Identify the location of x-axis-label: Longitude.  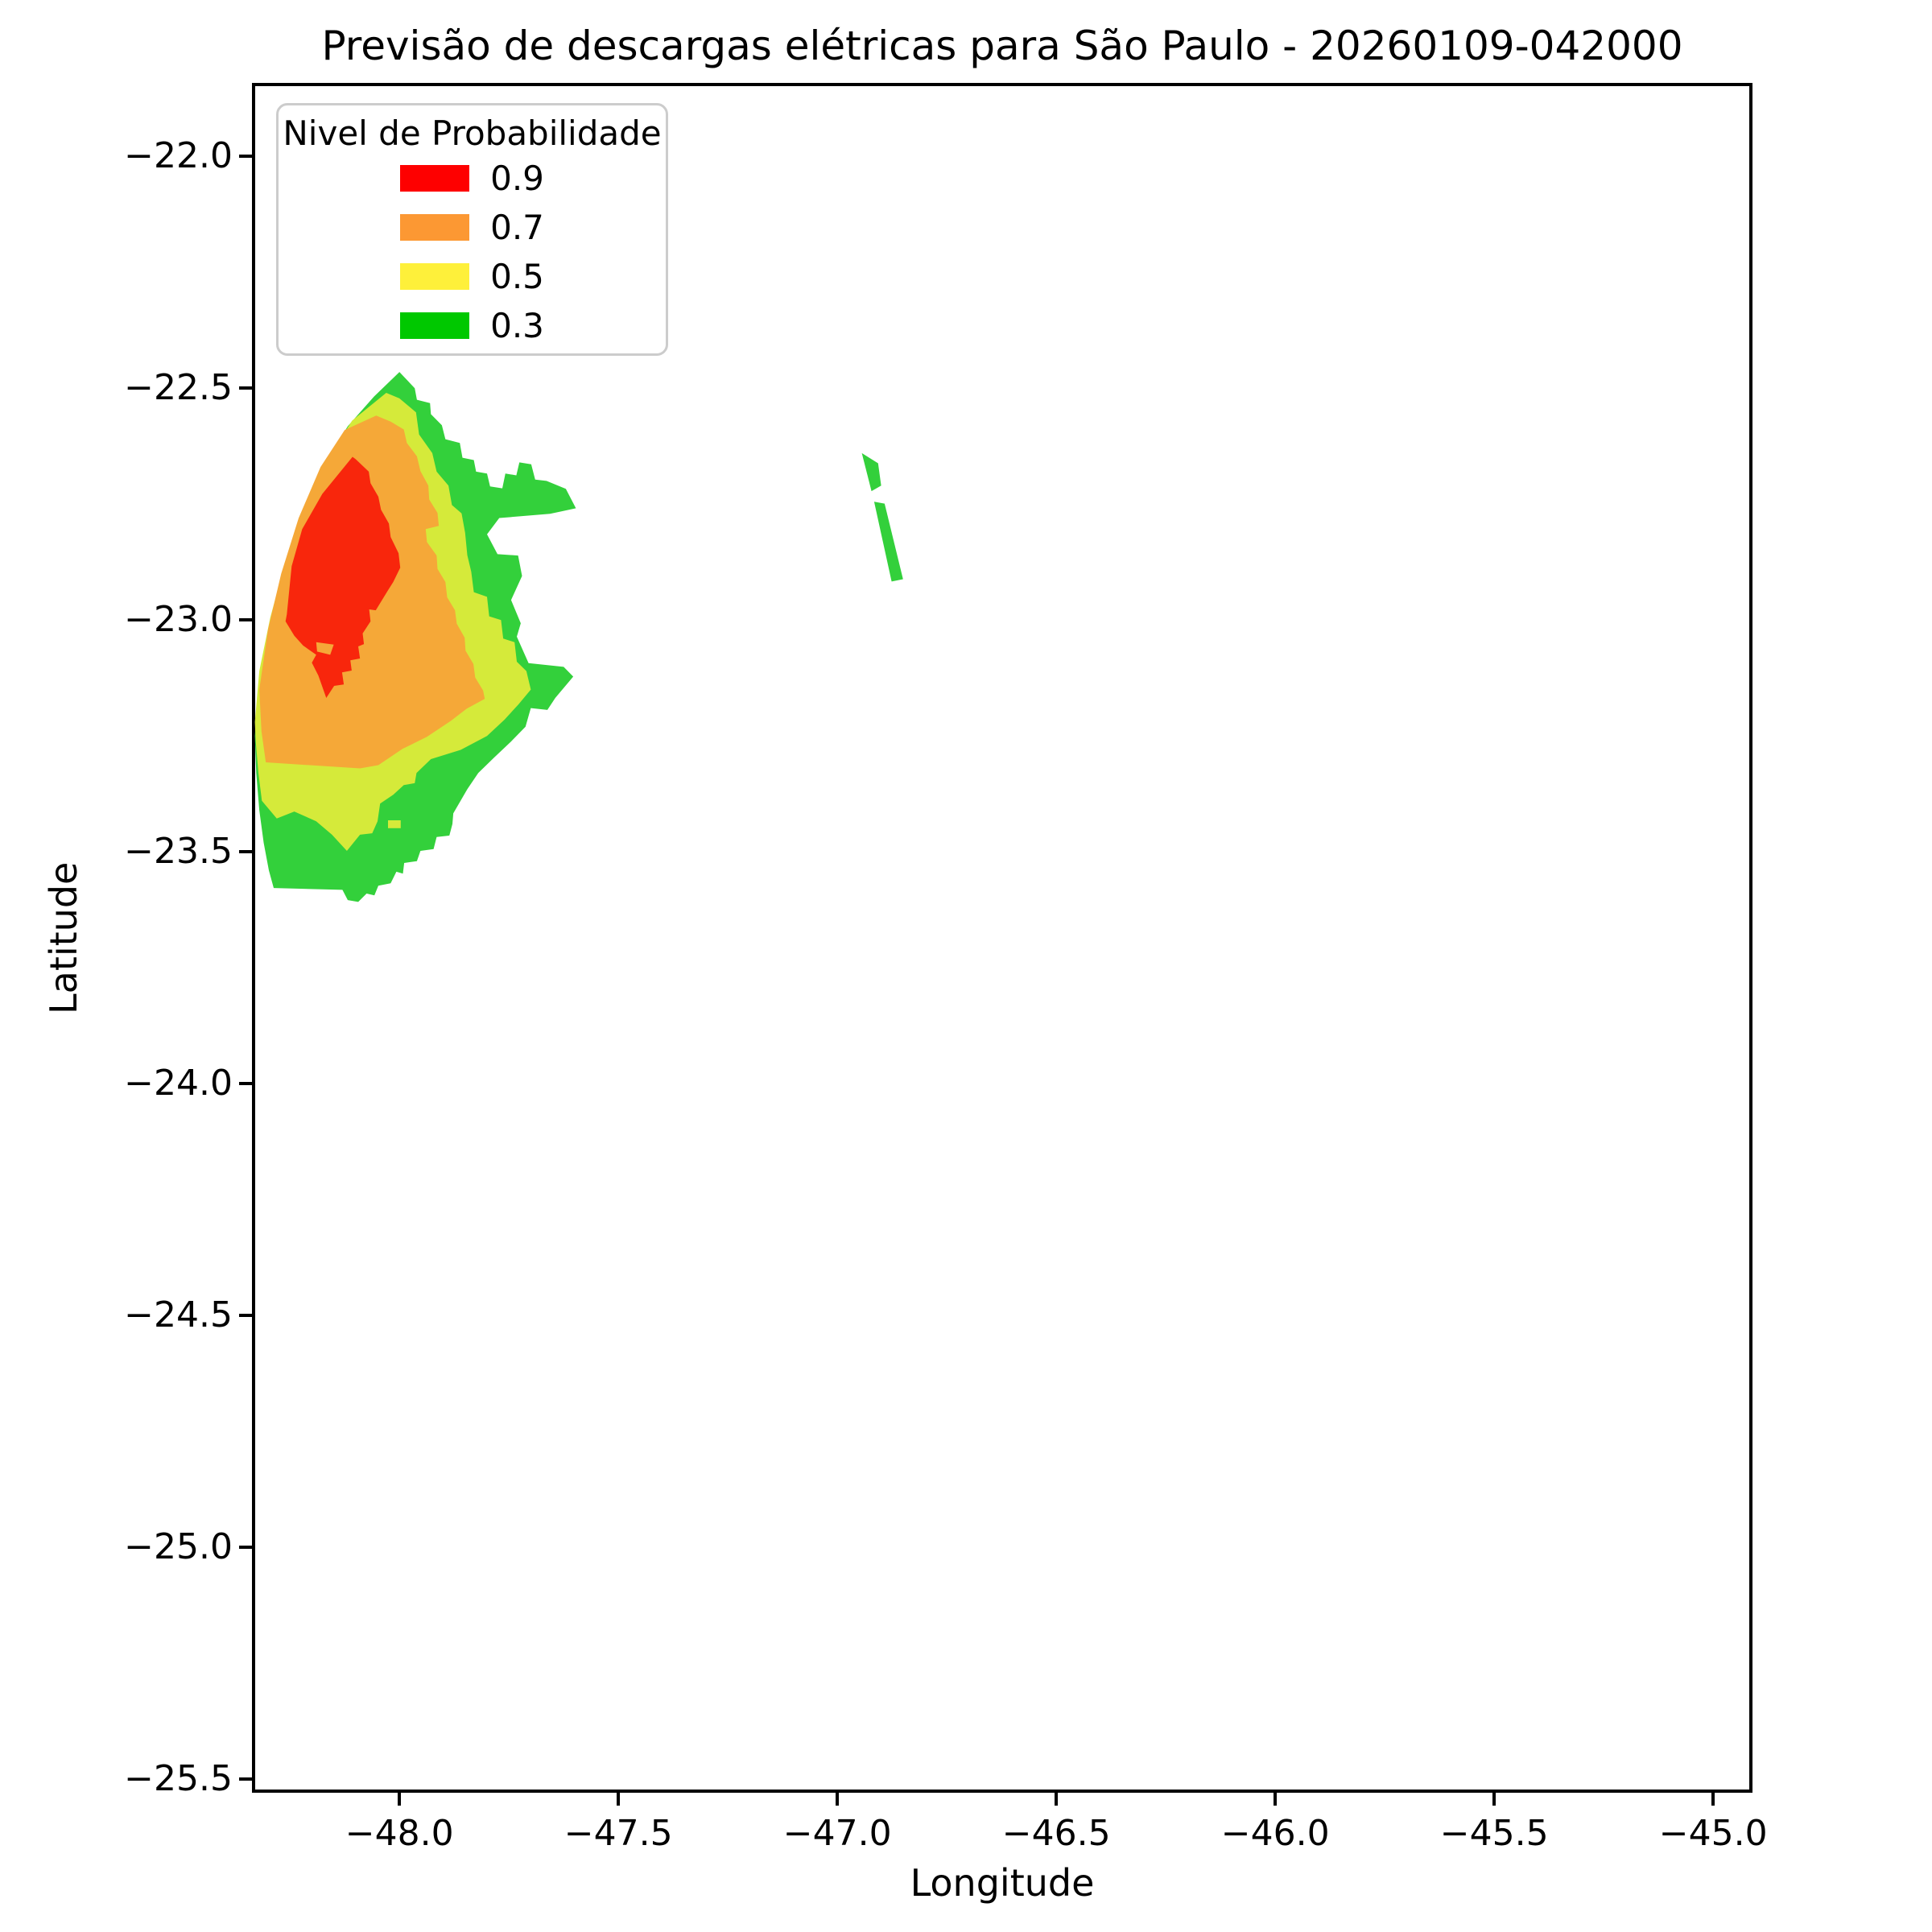
(1002, 1883).